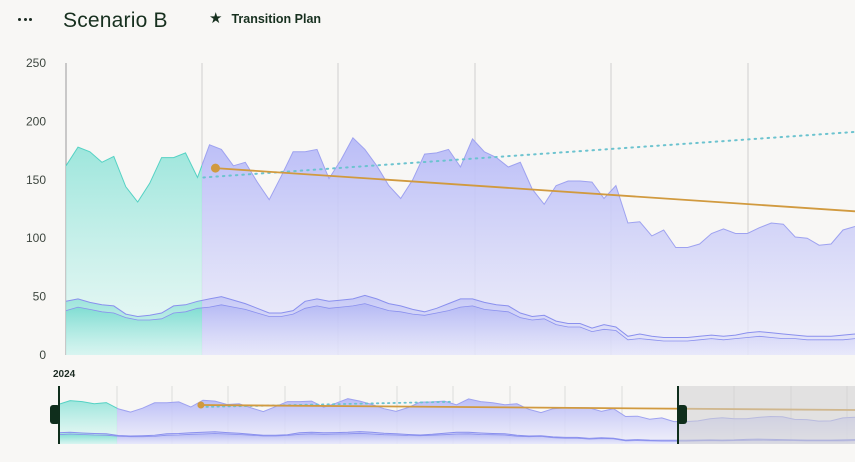 The height and width of the screenshot is (462, 855). Describe the element at coordinates (64, 374) in the screenshot. I see `timeline-year-label: 2024` at that location.